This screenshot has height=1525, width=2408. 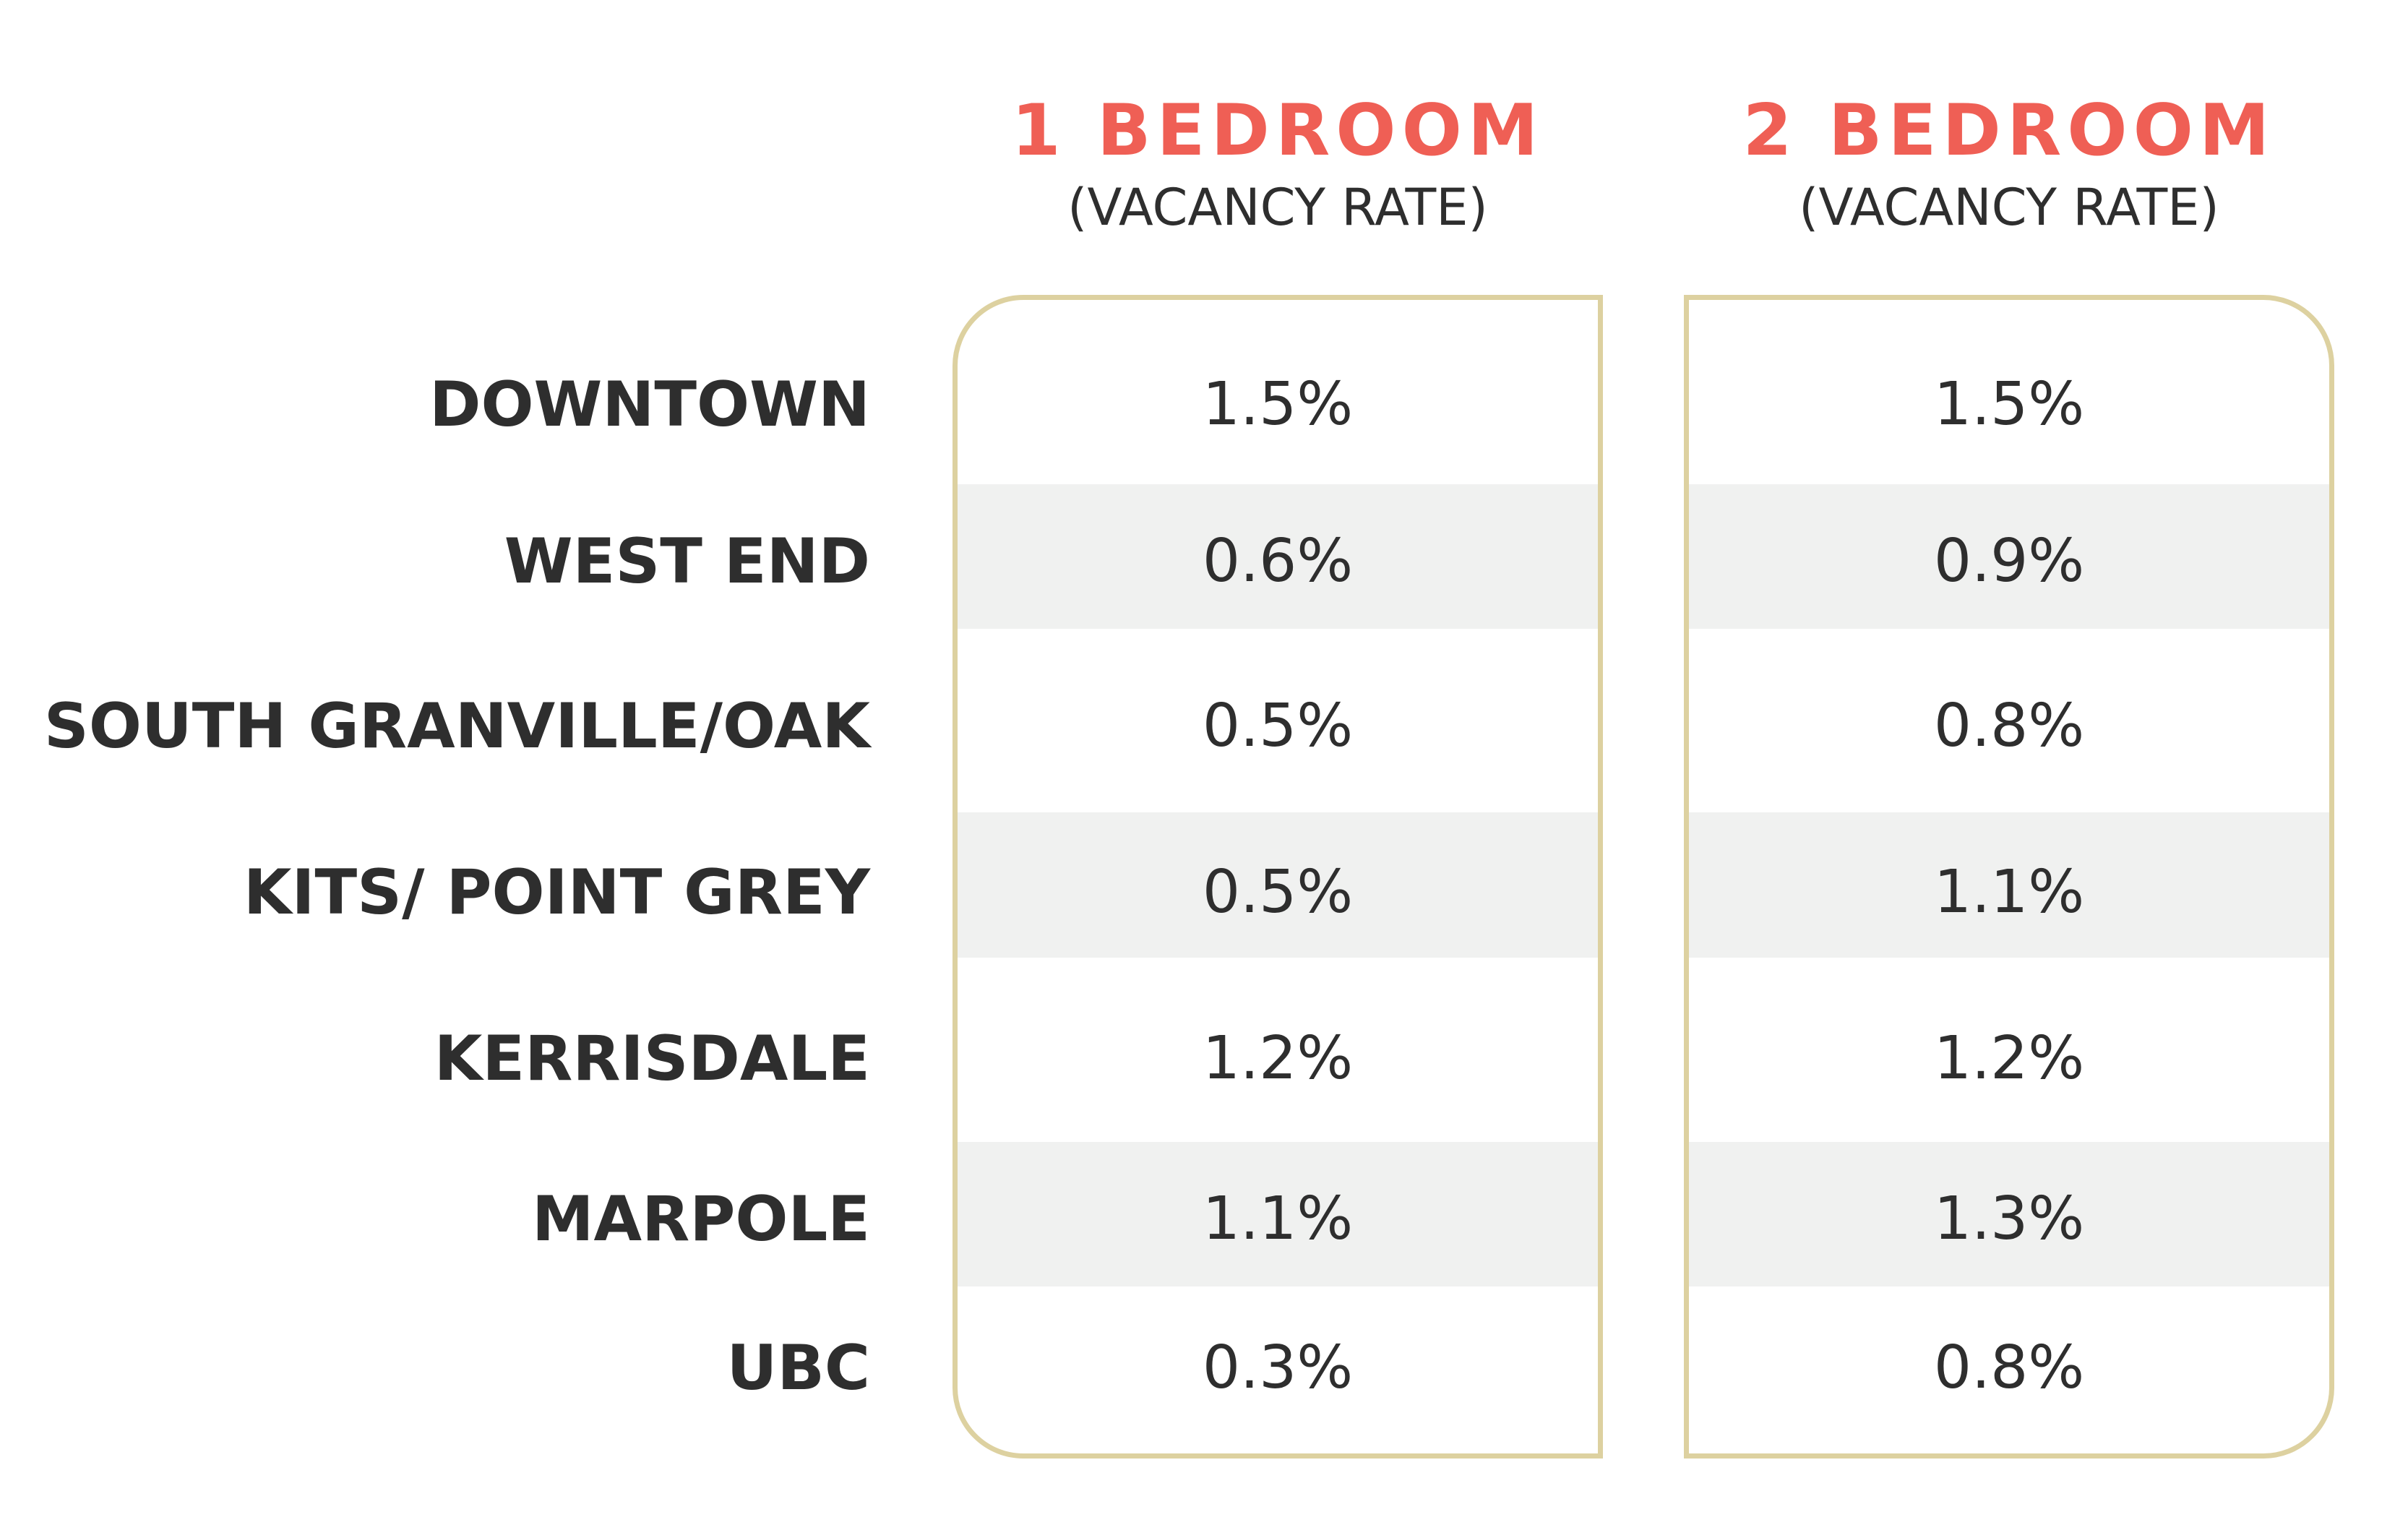 What do you see at coordinates (2009, 561) in the screenshot?
I see `value-cell: 0.9%` at bounding box center [2009, 561].